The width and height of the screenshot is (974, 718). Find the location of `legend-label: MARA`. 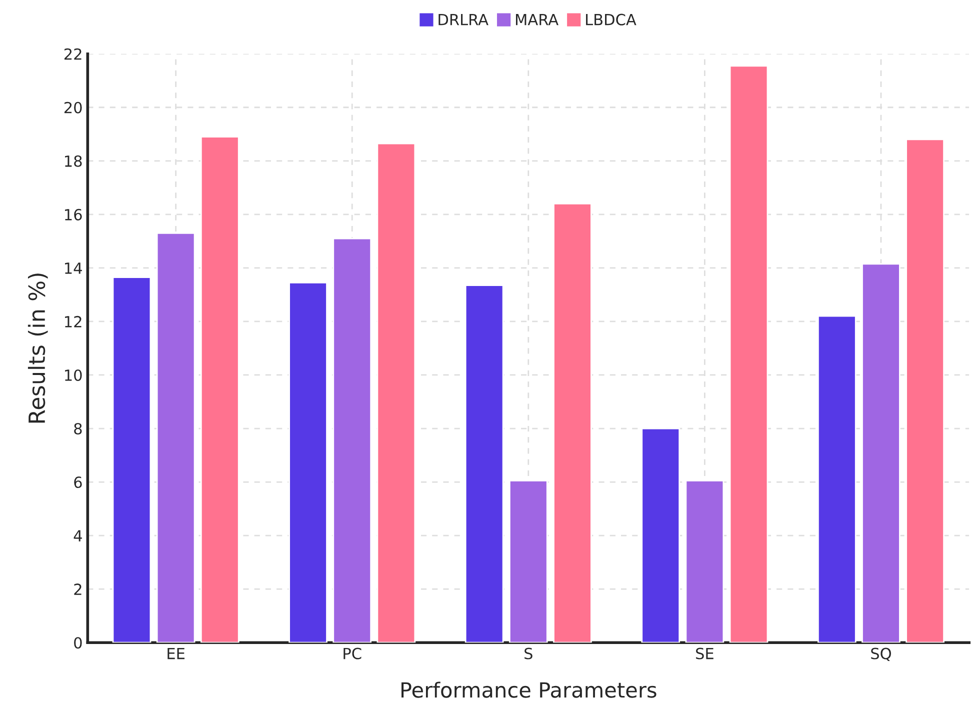

legend-label: MARA is located at coordinates (537, 20).